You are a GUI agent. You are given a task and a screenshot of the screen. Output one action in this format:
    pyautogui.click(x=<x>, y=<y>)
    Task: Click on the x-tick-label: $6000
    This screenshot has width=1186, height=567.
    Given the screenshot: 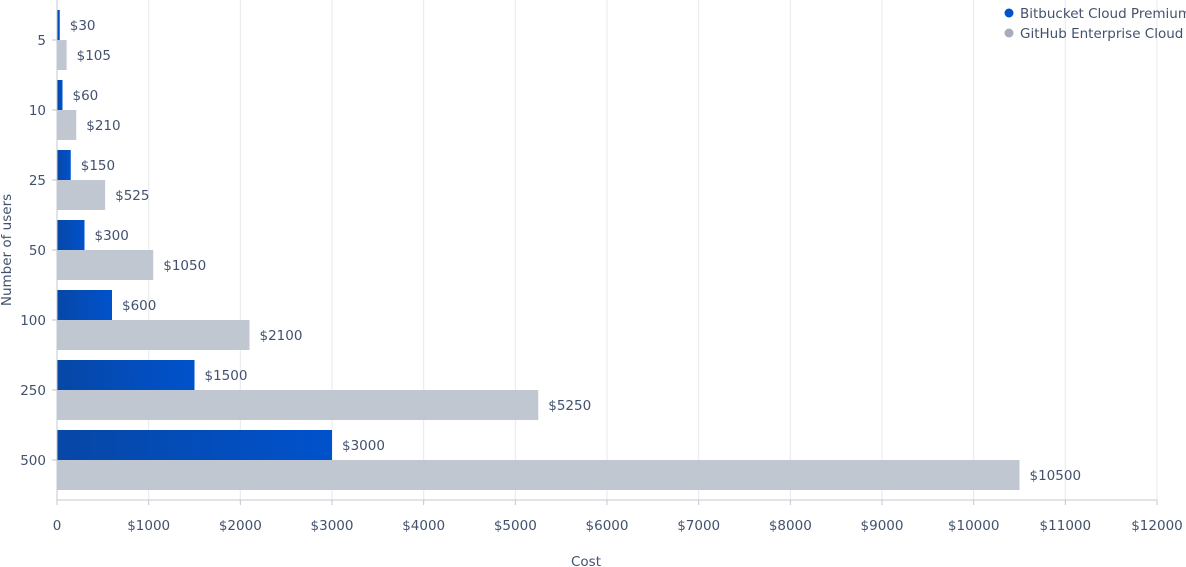 What is the action you would take?
    pyautogui.click(x=607, y=526)
    